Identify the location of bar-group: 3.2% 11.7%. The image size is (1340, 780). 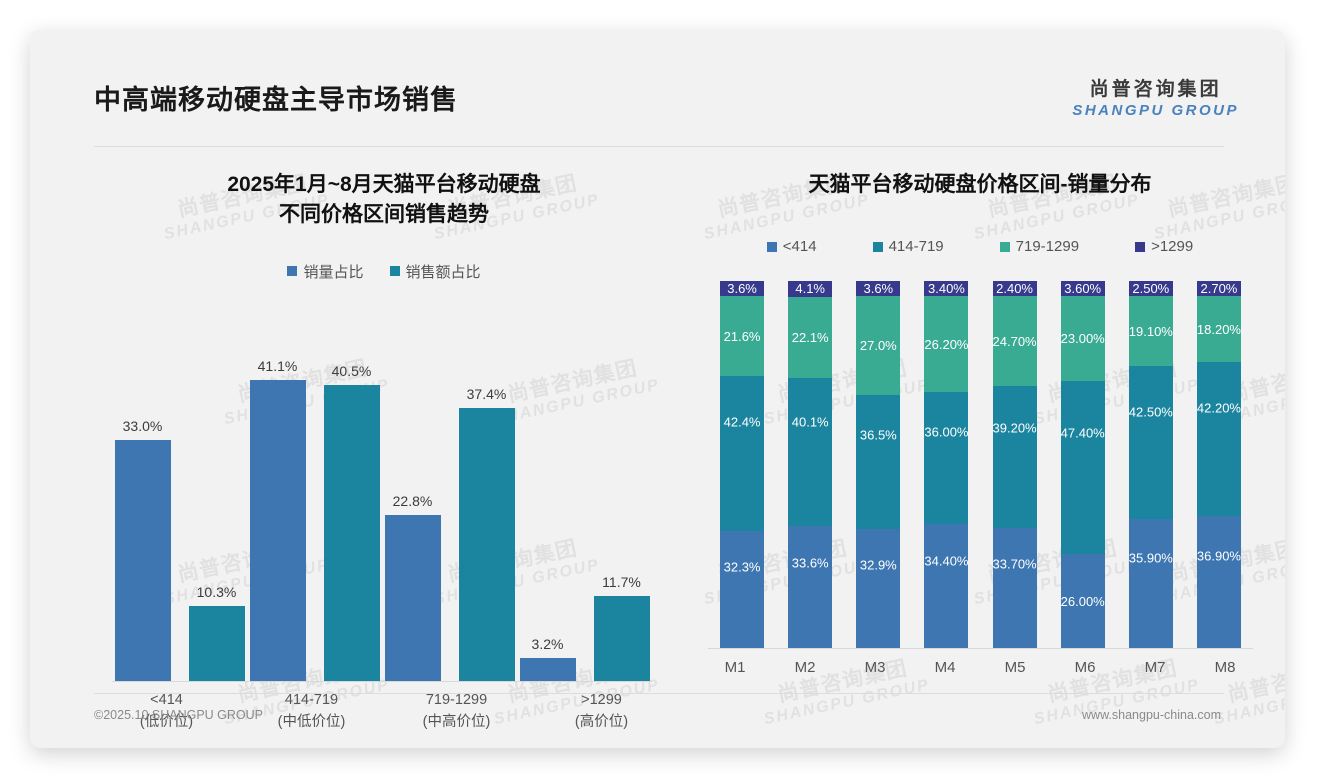
(584, 492).